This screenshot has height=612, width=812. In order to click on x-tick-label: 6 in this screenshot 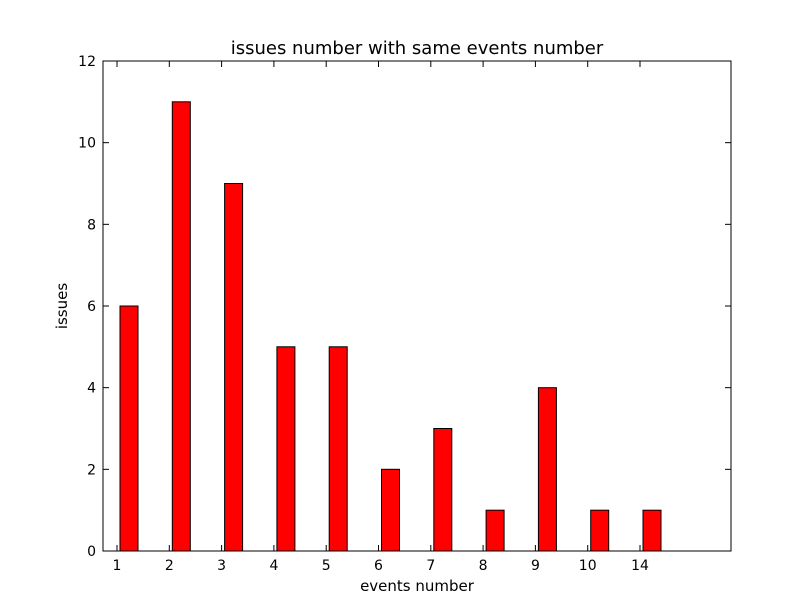, I will do `click(378, 566)`.